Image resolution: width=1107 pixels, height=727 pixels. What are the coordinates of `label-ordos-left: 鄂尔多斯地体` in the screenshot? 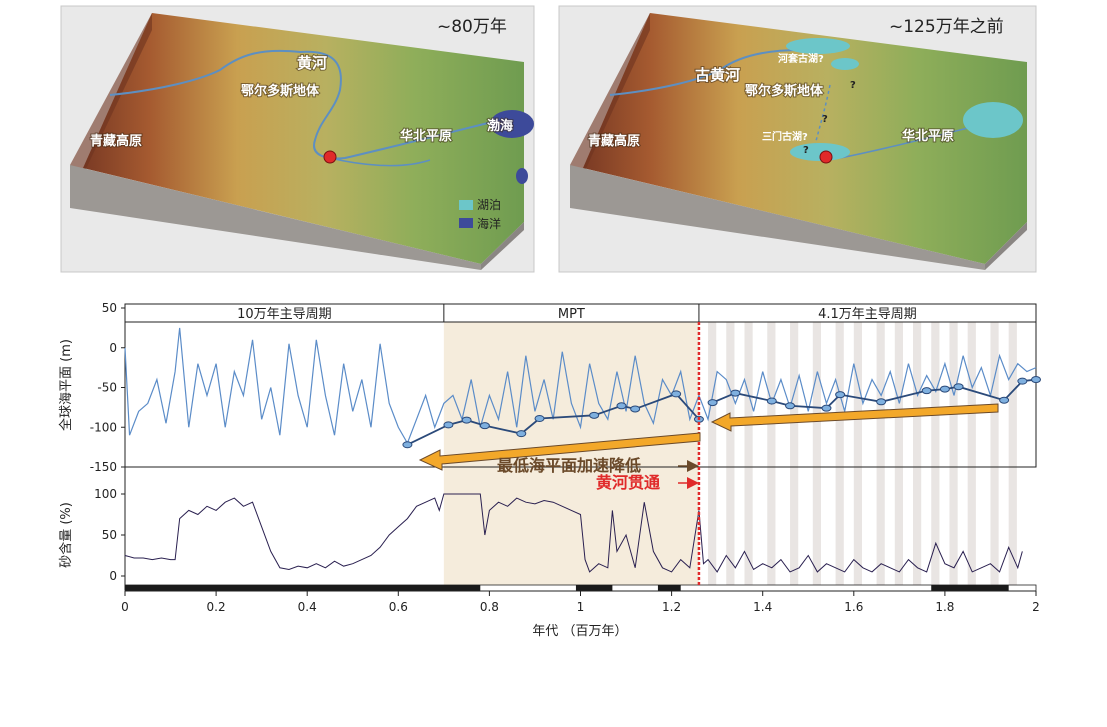 It's located at (280, 91).